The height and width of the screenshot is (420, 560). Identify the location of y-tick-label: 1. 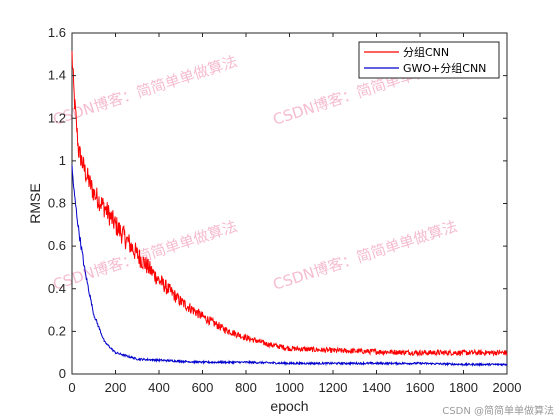
(62, 160).